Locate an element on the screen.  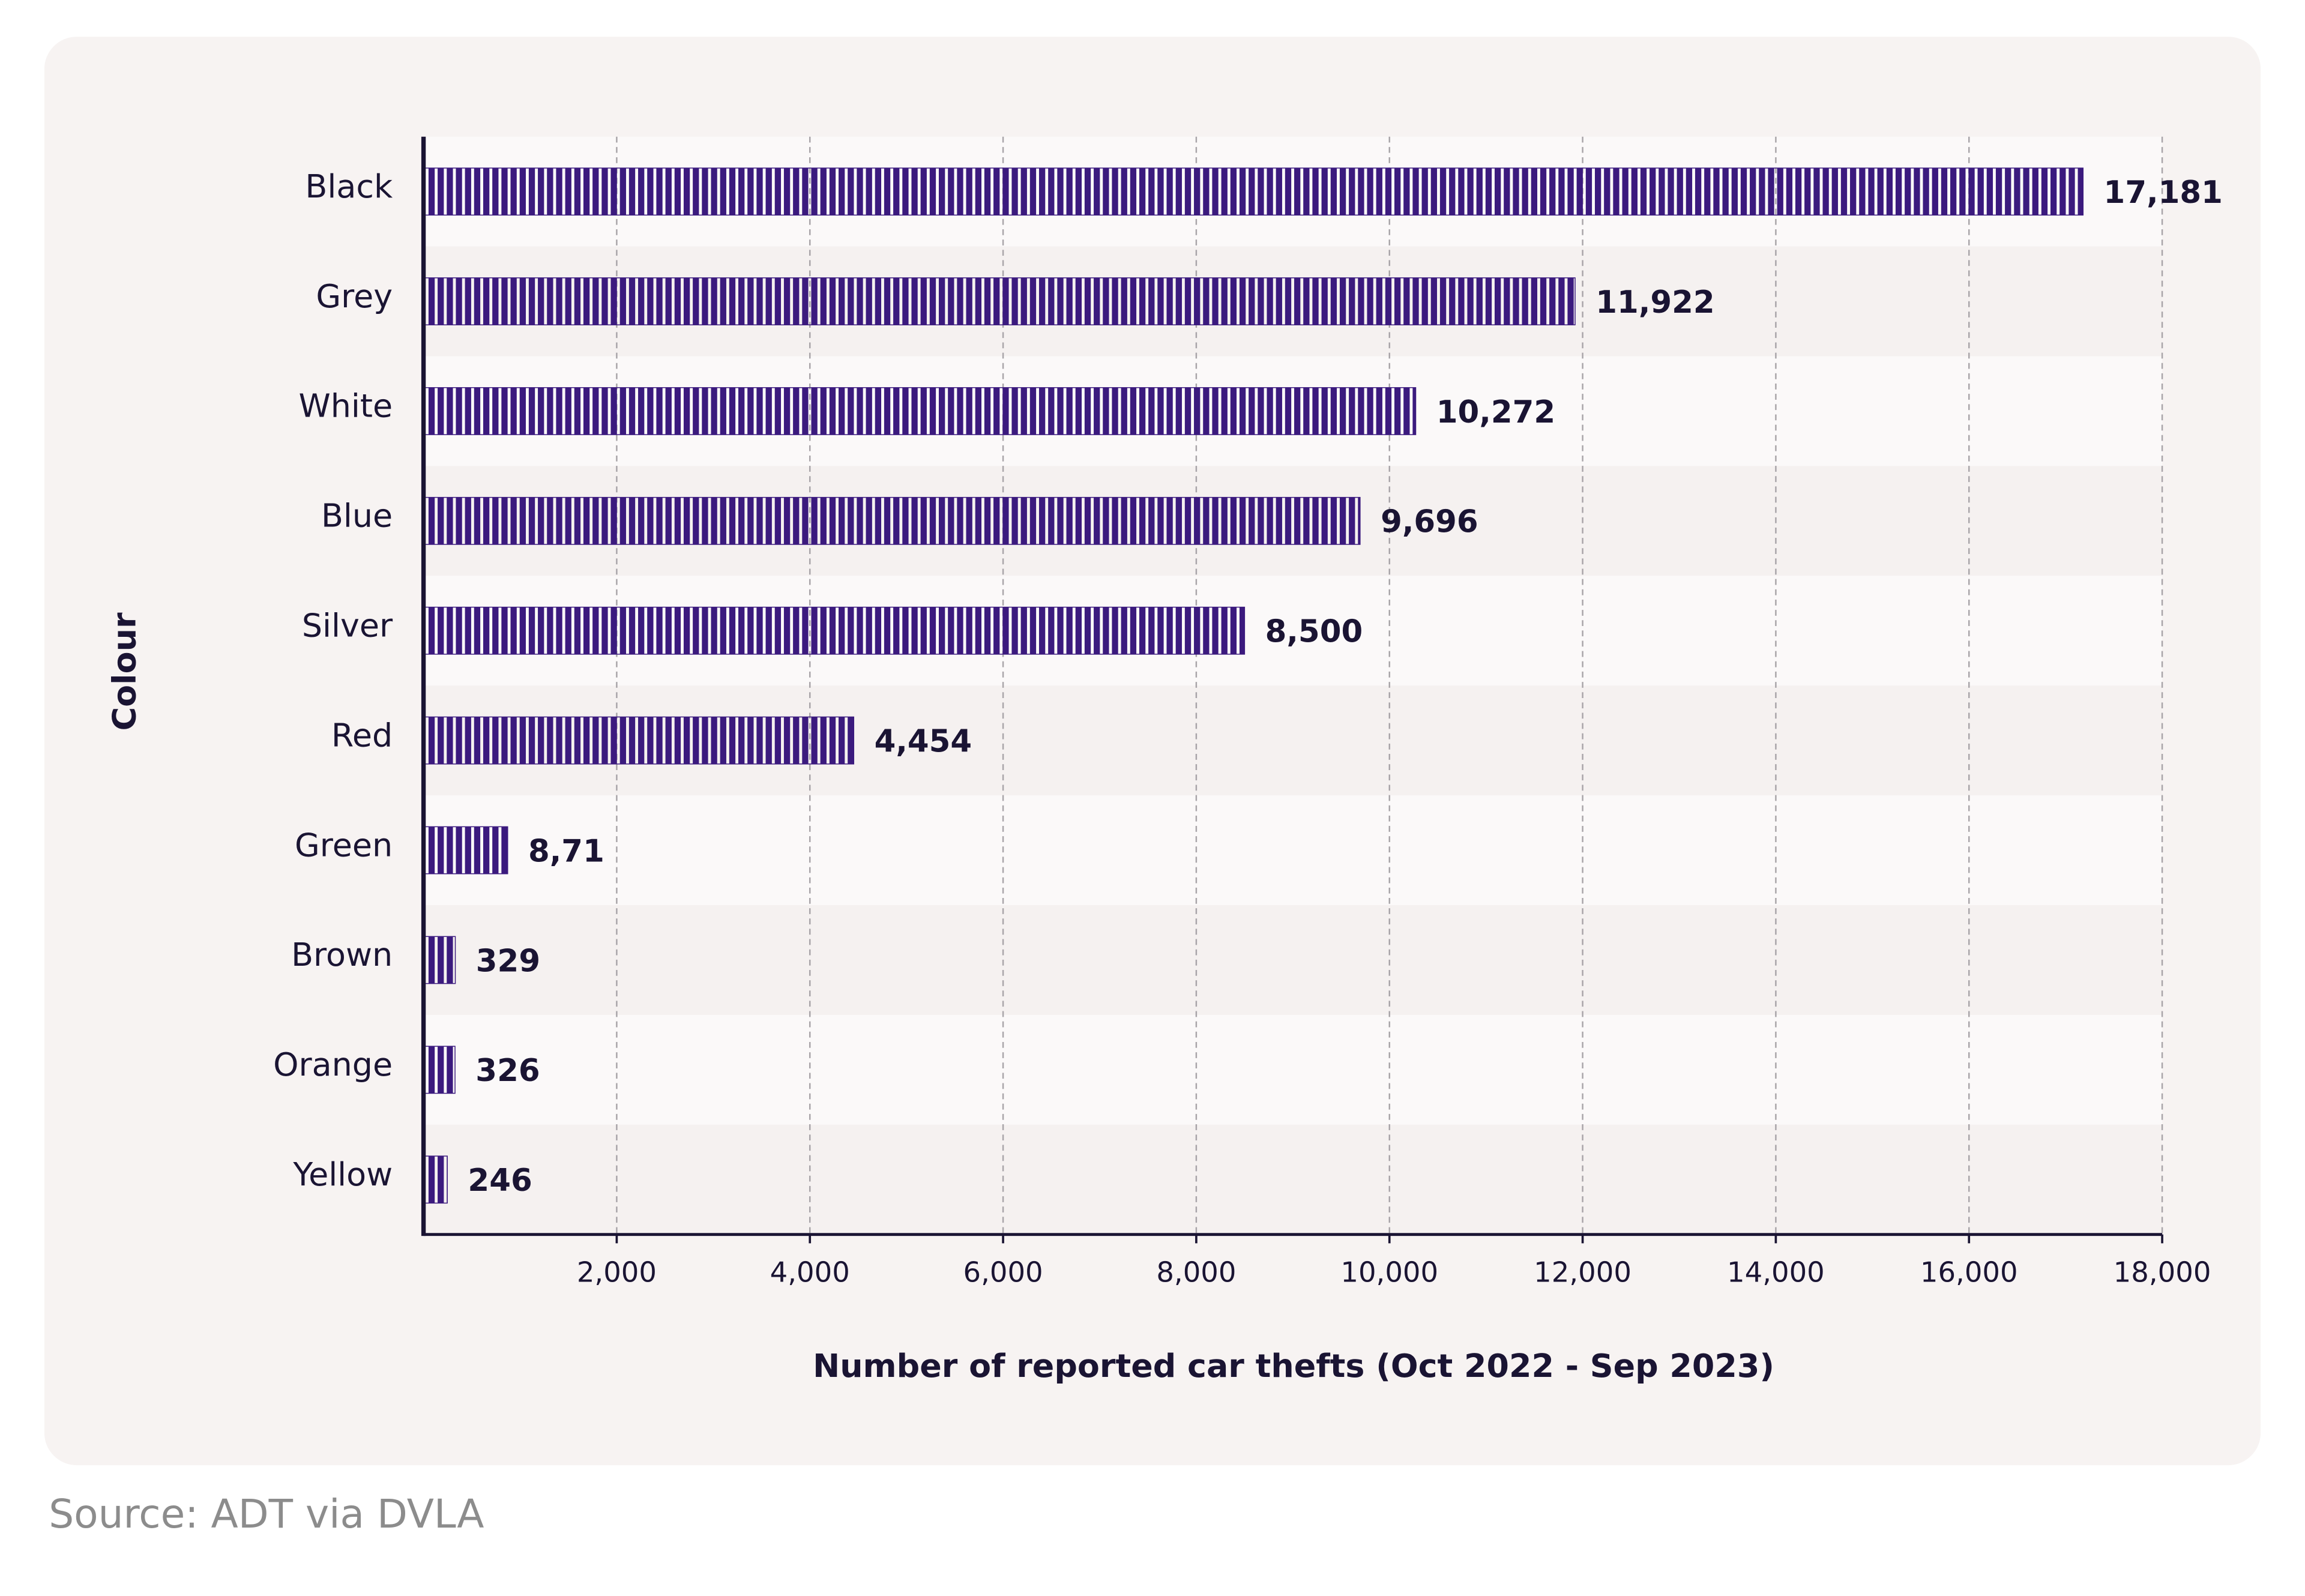
y-tick-label: Orange is located at coordinates (333, 1064).